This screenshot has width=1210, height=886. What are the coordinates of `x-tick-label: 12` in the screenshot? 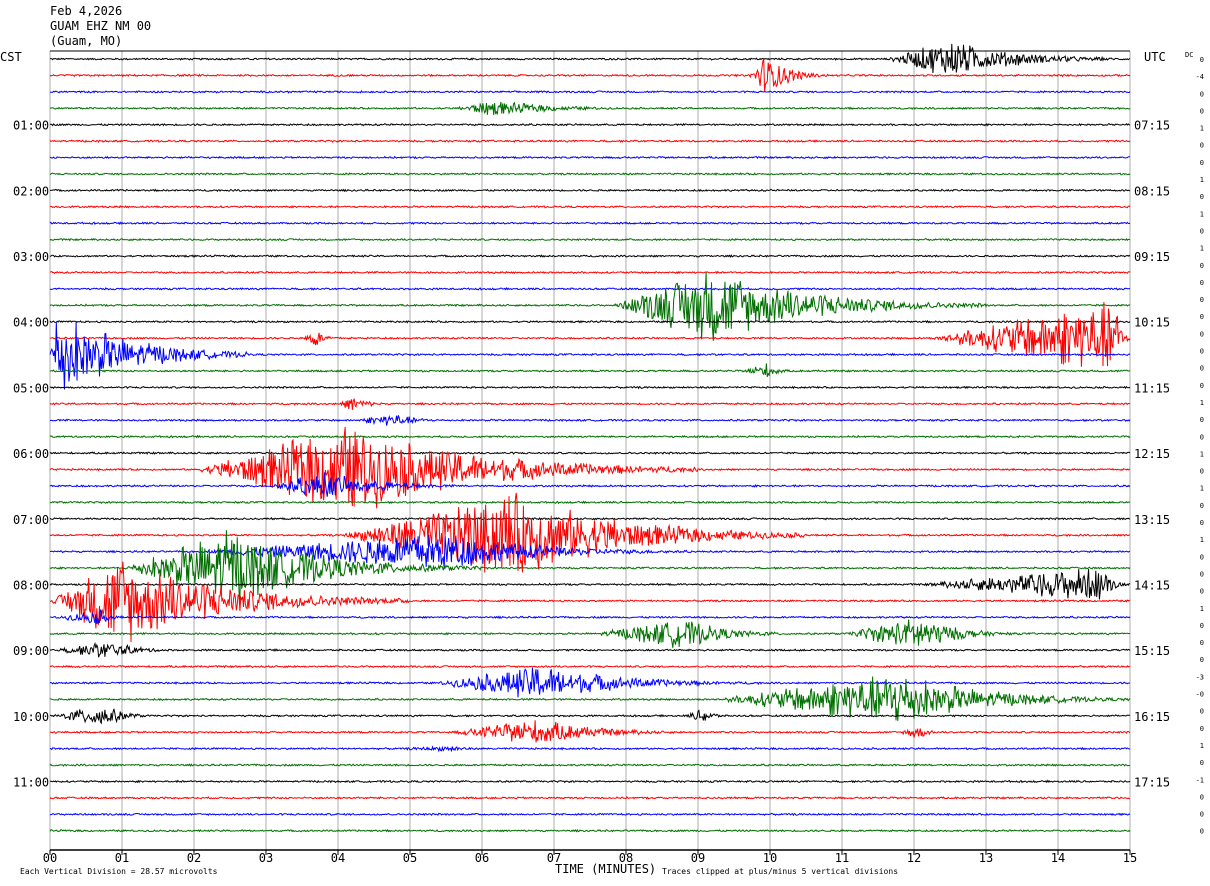 It's located at (914, 858).